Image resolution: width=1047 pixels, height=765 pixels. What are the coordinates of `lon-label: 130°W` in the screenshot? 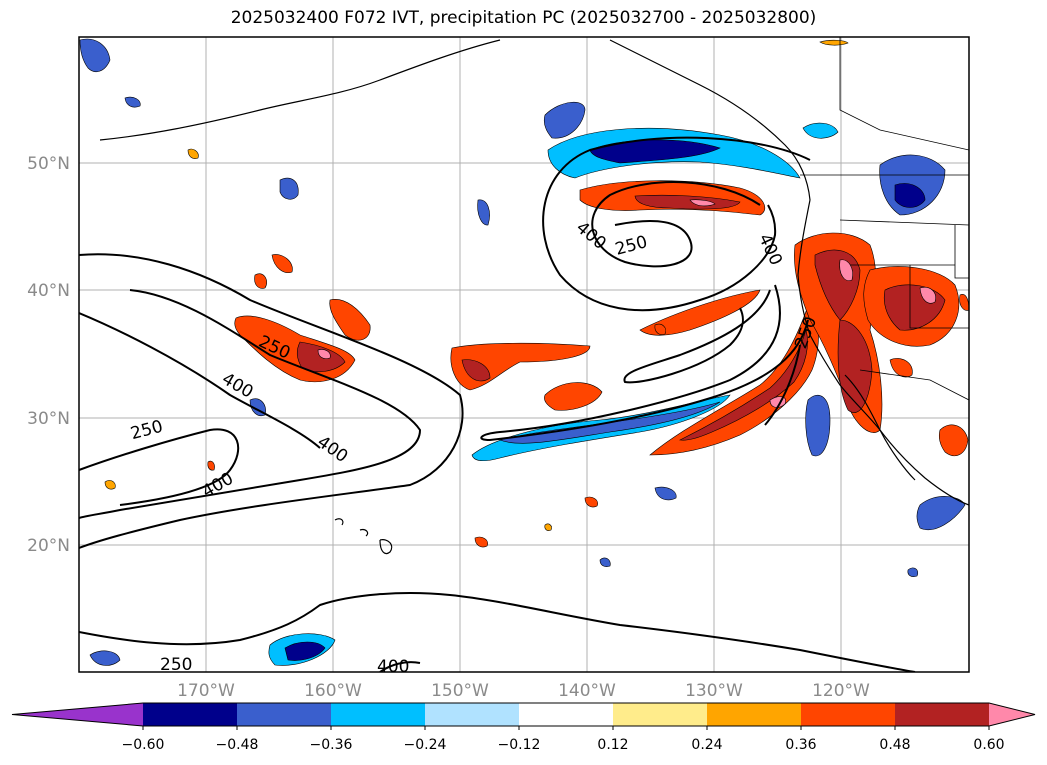 It's located at (714, 691).